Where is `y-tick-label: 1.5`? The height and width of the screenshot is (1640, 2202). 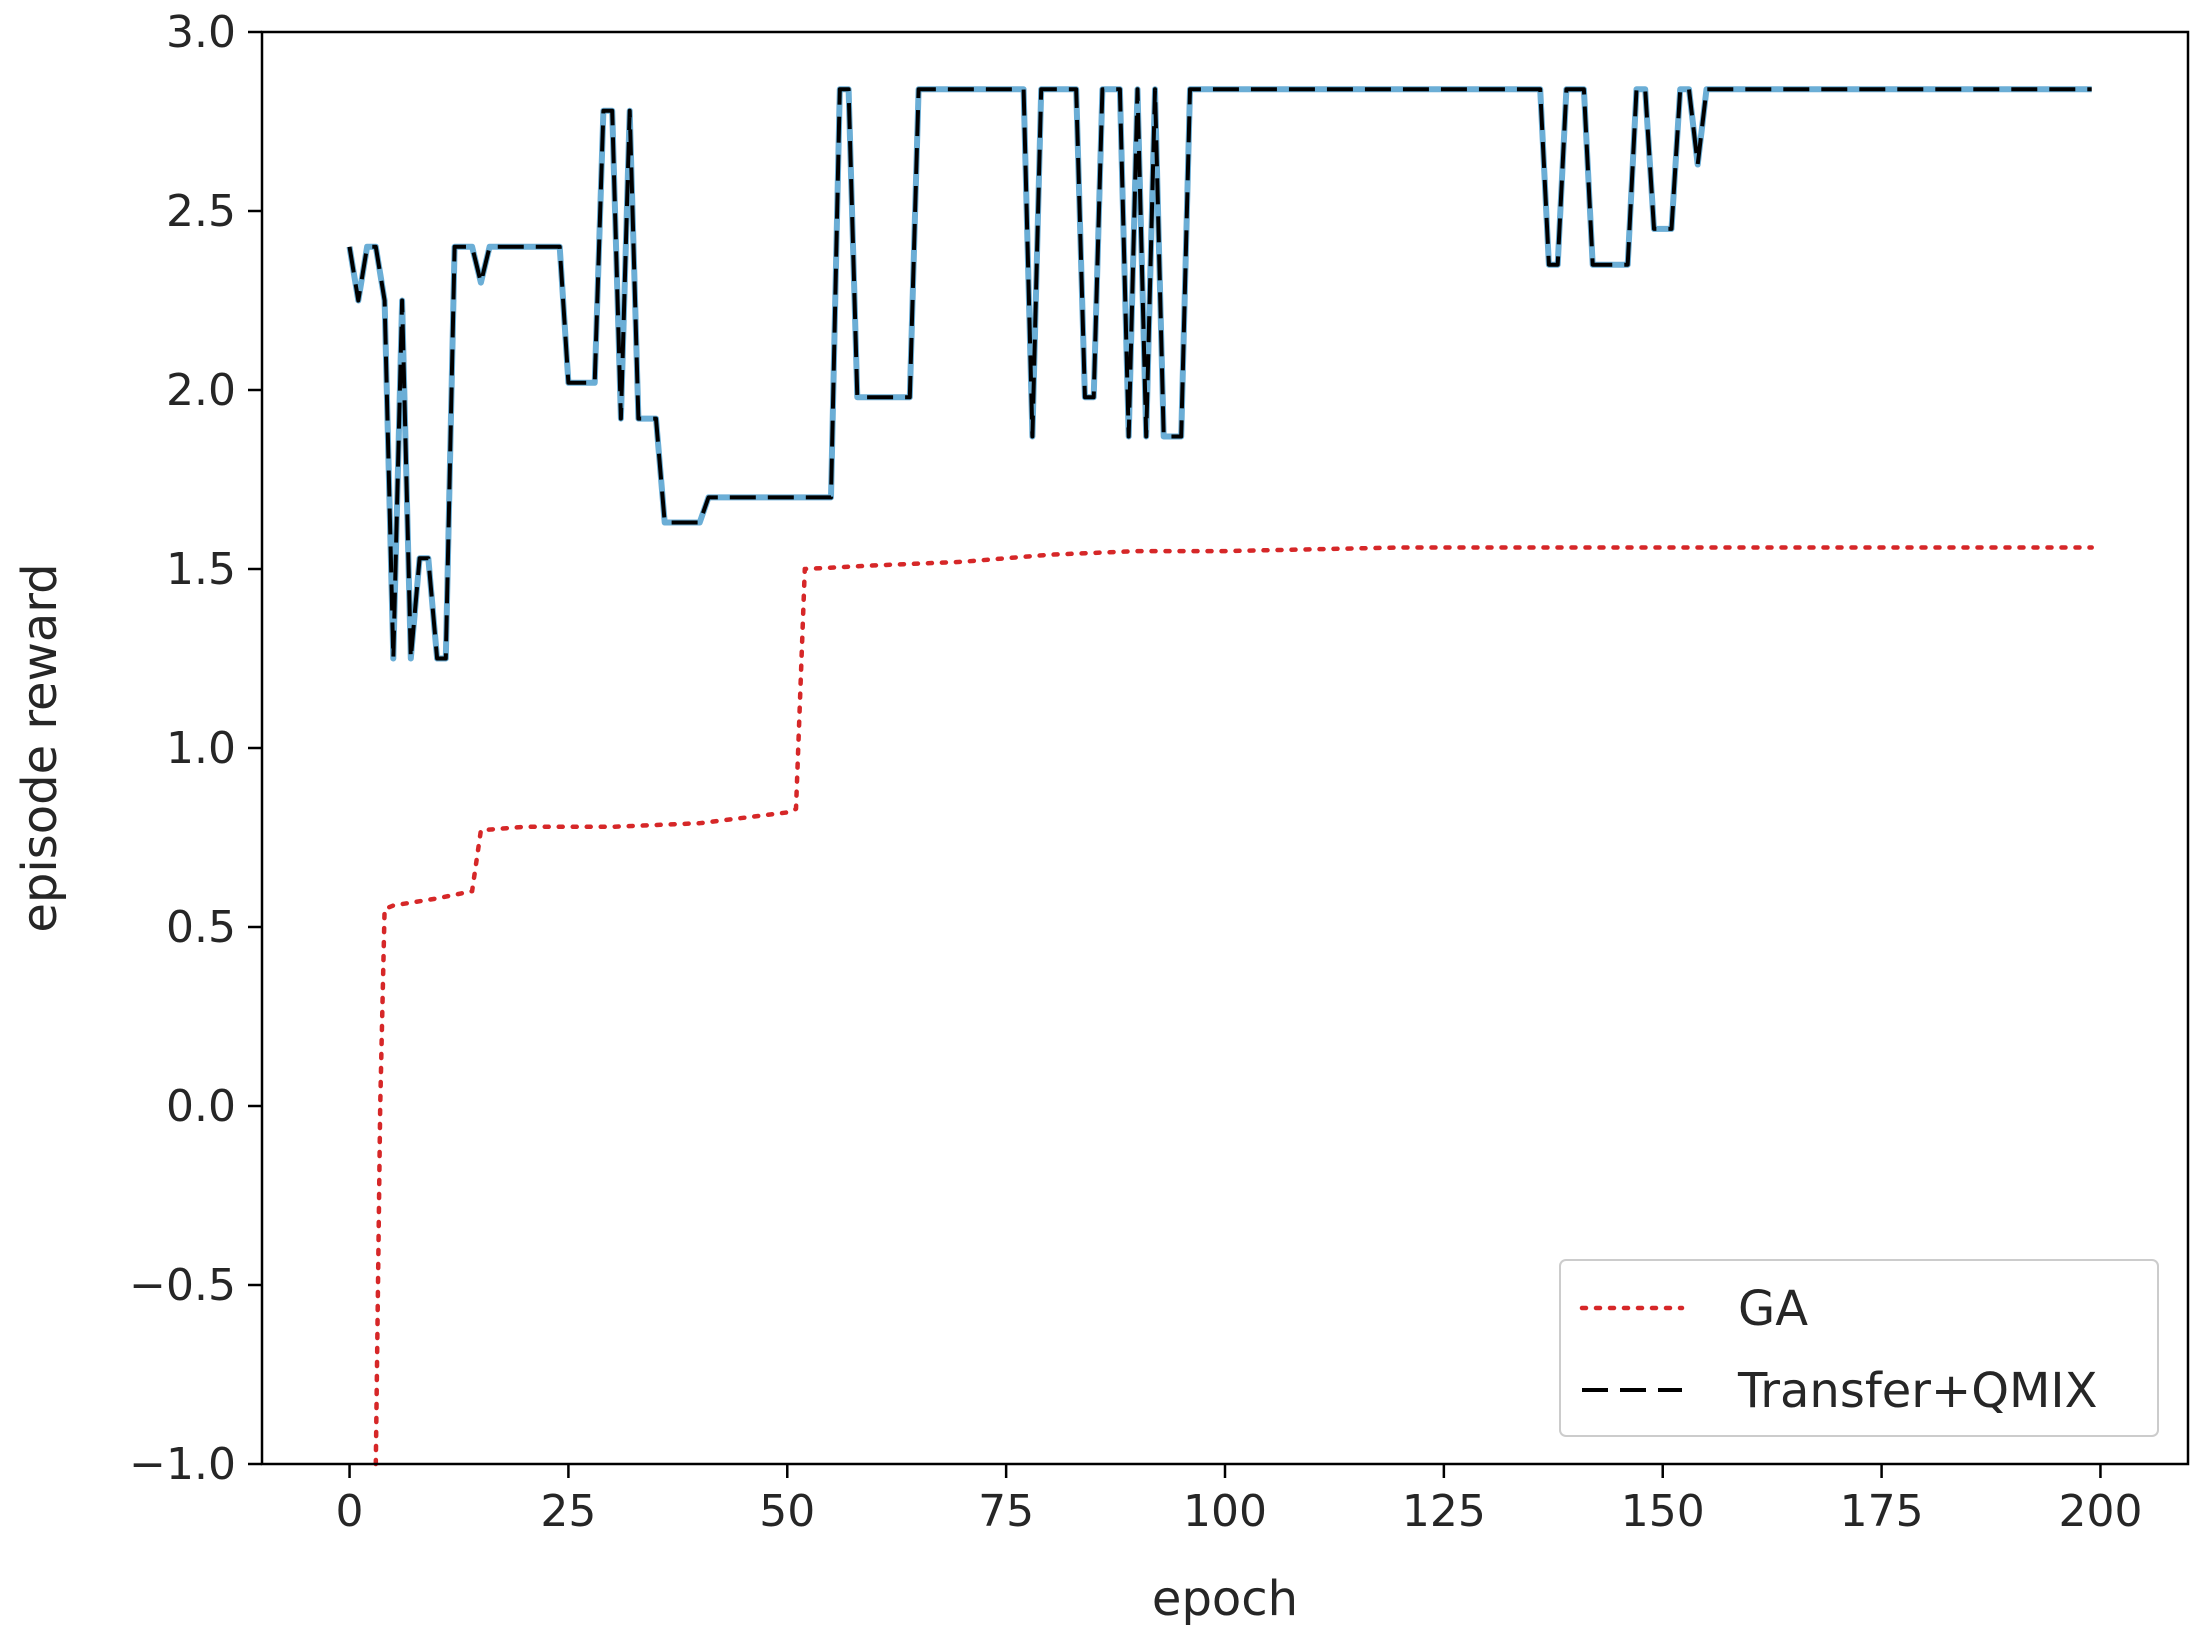
y-tick-label: 1.5 is located at coordinates (201, 569).